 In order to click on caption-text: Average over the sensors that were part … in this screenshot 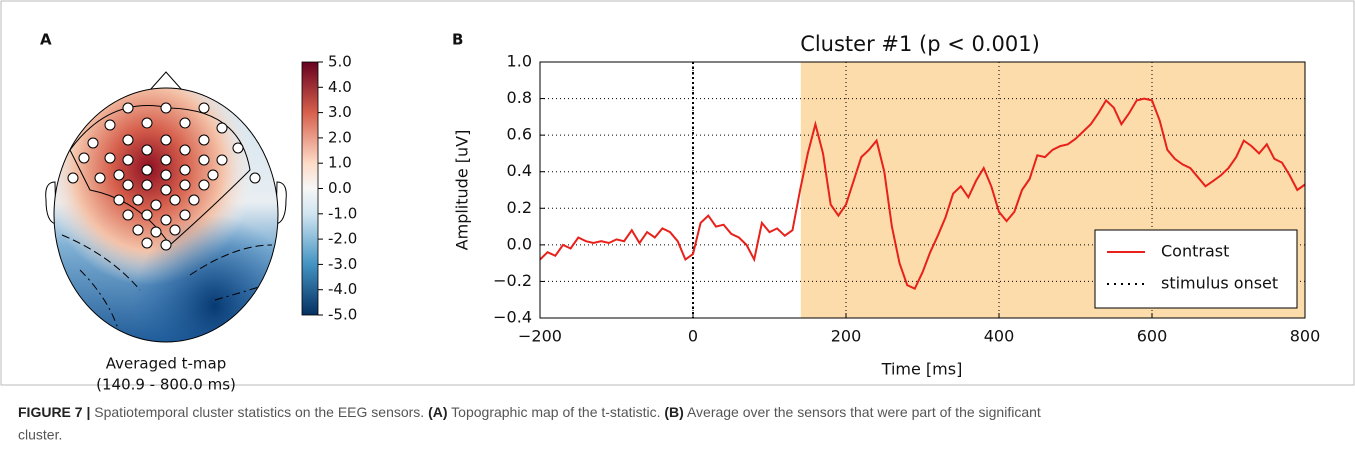, I will do `click(864, 412)`.